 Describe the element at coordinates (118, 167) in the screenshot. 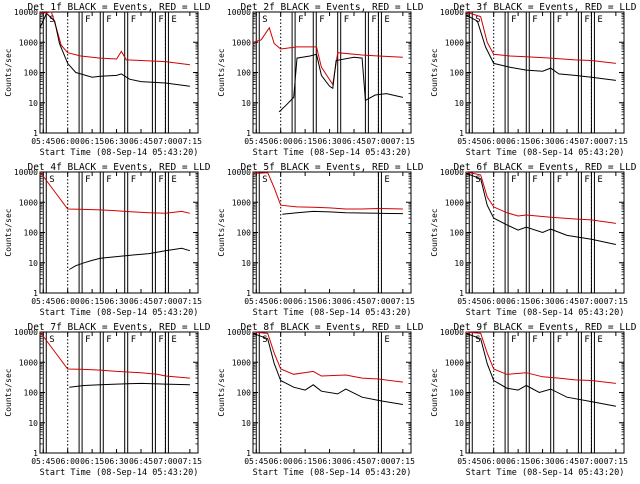

I see `panel-title: Det 4f BLACK = Events, RED = LLD` at that location.